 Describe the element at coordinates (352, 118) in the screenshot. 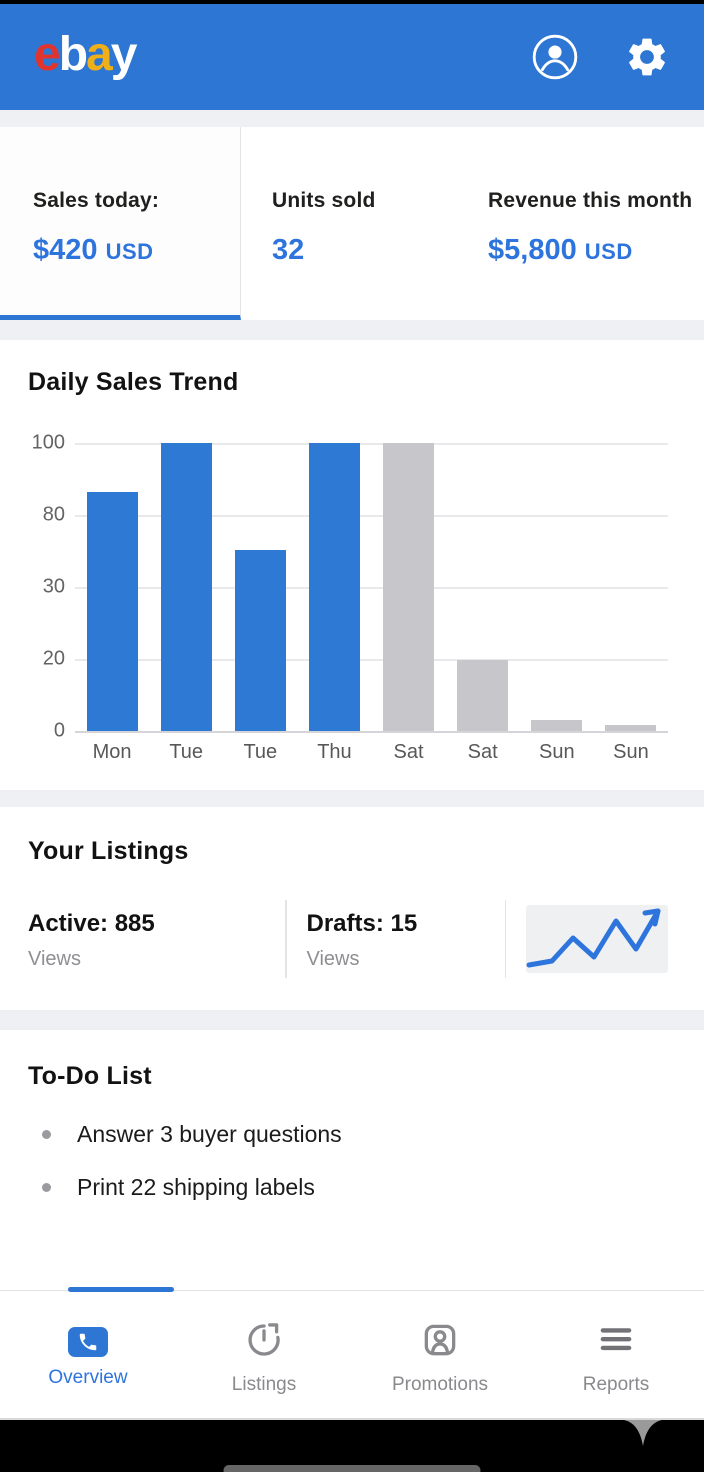

I see `page-gap` at that location.